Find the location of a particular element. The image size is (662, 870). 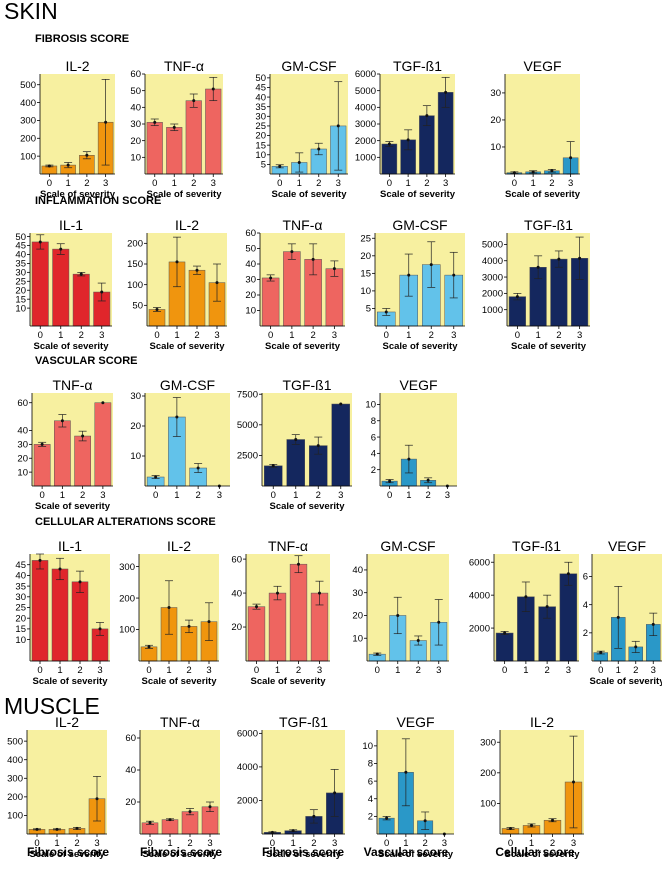

y-tick-label: 50 is located at coordinates (260, 78).